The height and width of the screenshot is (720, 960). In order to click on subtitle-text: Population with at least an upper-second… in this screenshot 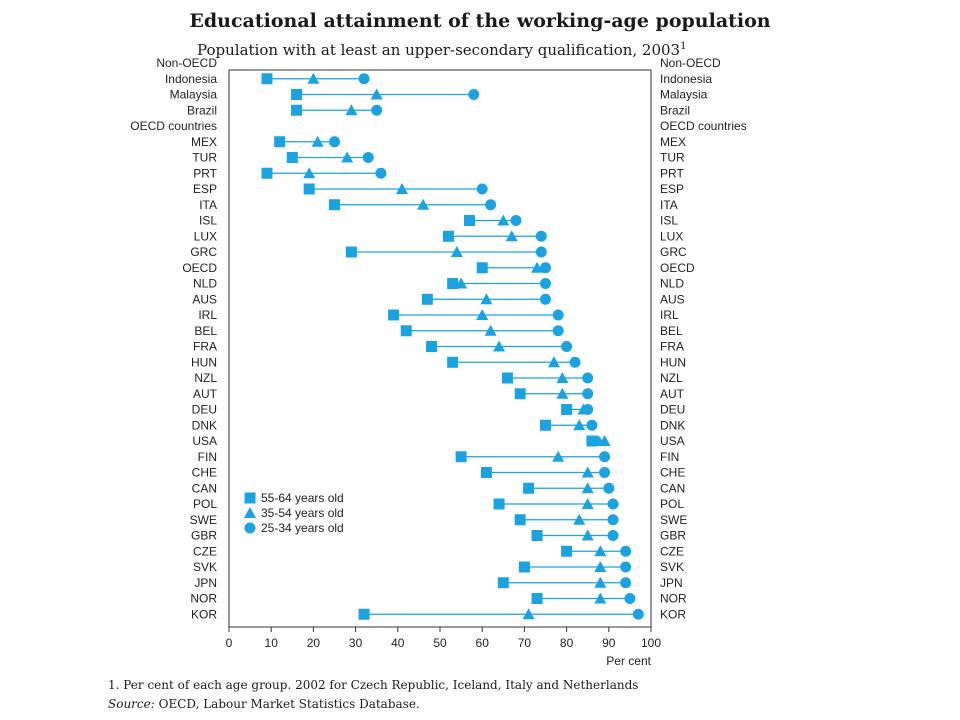, I will do `click(439, 50)`.